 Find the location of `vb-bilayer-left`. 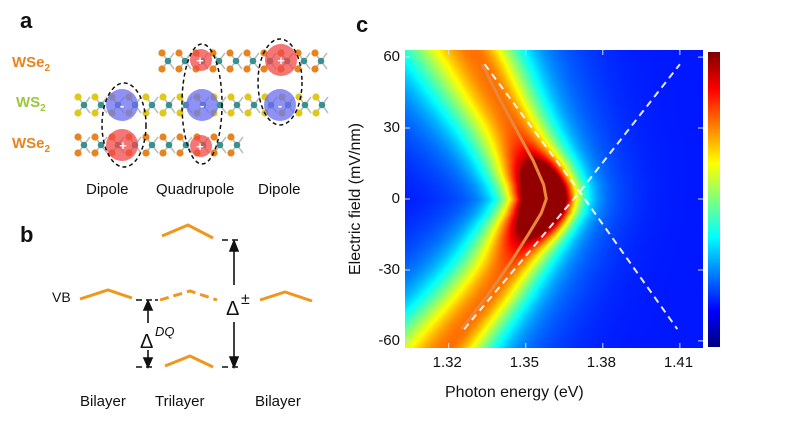

vb-bilayer-left is located at coordinates (106, 294).